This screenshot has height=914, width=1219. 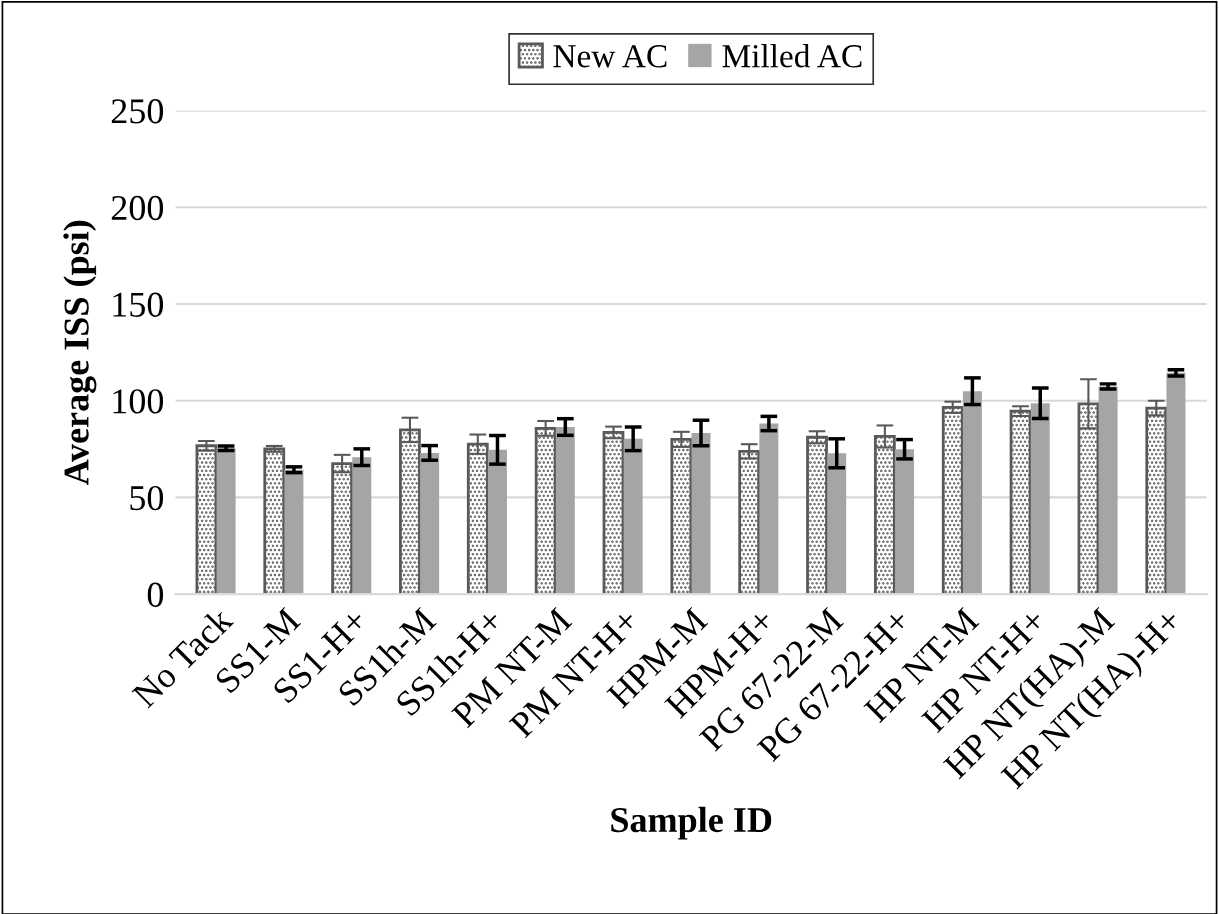 I want to click on x-axis-title: Sample ID, so click(x=691, y=823).